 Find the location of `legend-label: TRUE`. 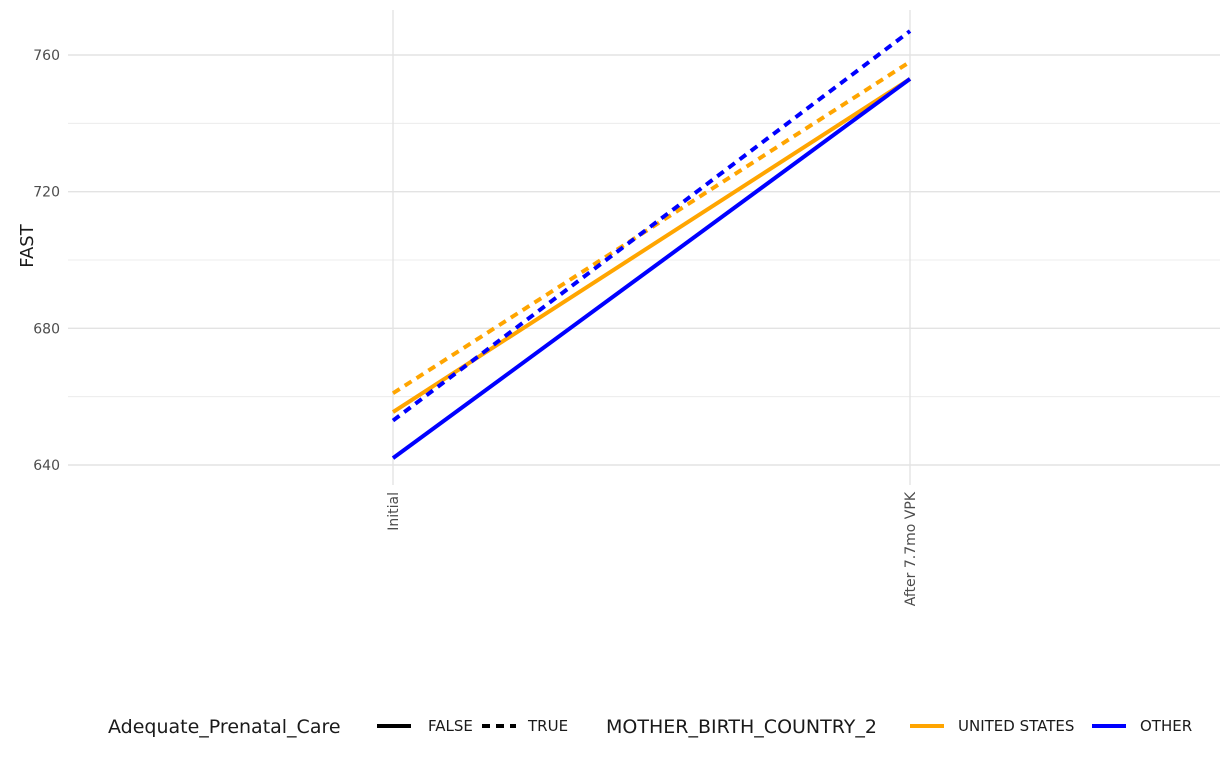

legend-label: TRUE is located at coordinates (547, 726).